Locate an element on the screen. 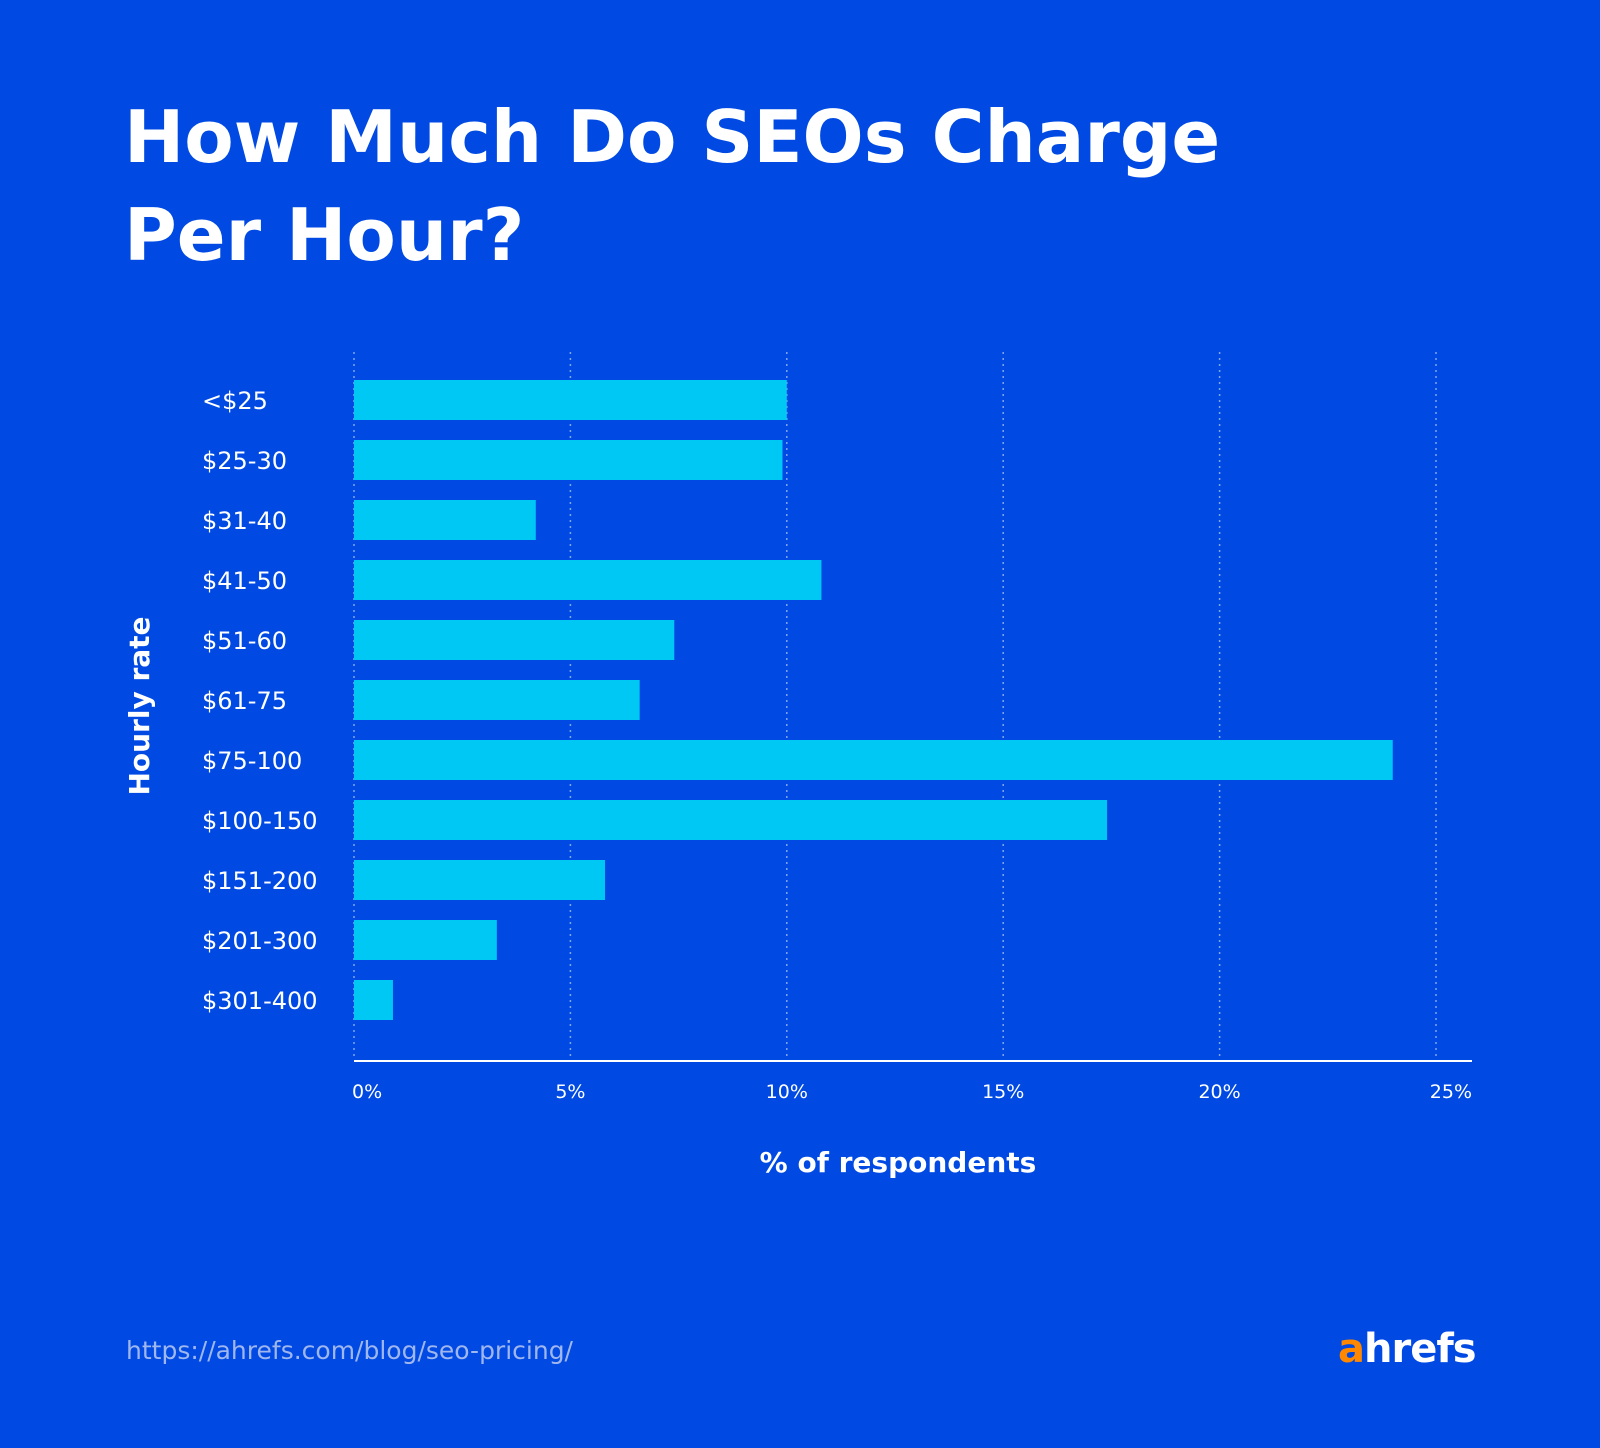 This screenshot has height=1448, width=1600. category-label: $75-100 is located at coordinates (252, 761).